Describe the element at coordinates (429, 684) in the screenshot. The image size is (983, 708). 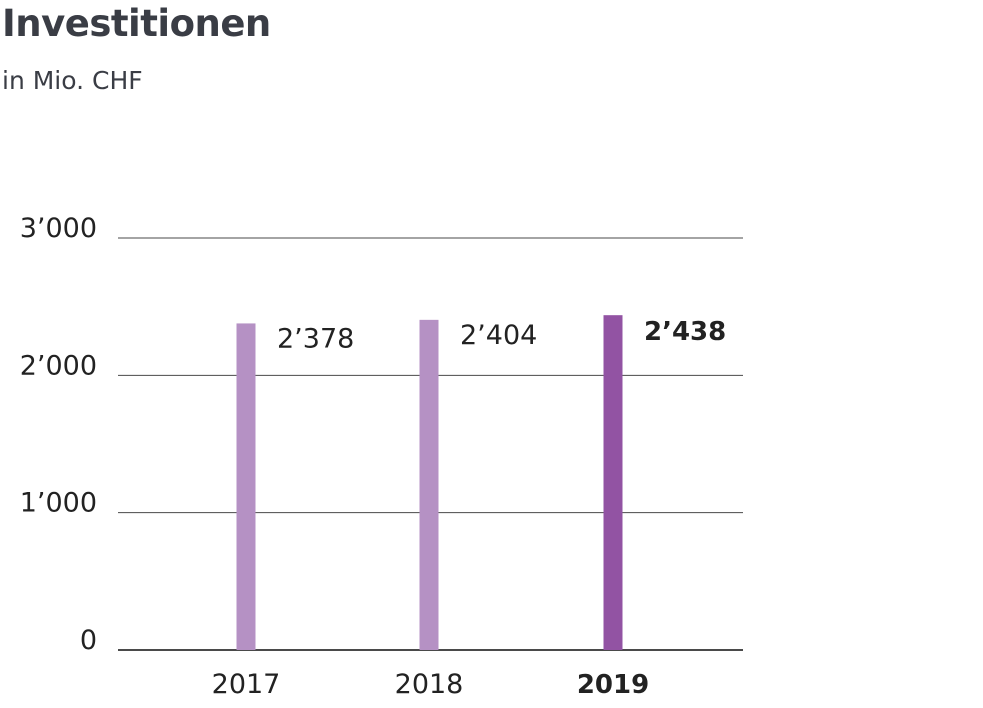
I see `x-tick-label-2018: 2018` at that location.